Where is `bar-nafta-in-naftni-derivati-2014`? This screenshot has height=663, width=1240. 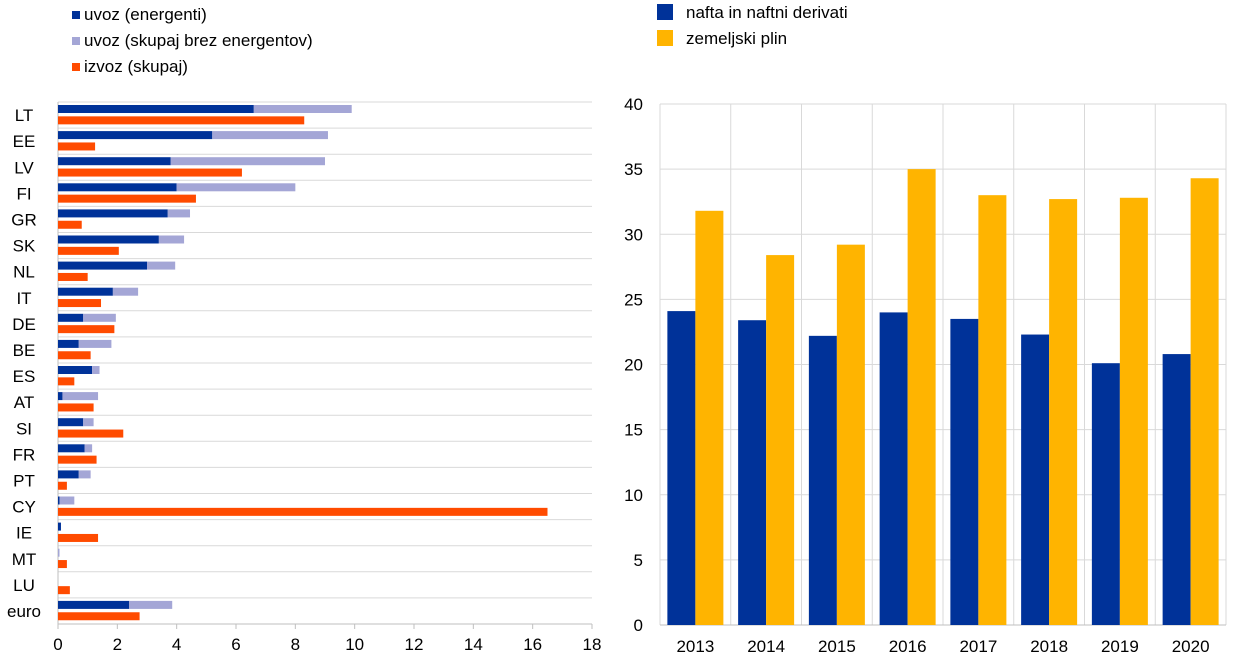 bar-nafta-in-naftni-derivati-2014 is located at coordinates (752, 472).